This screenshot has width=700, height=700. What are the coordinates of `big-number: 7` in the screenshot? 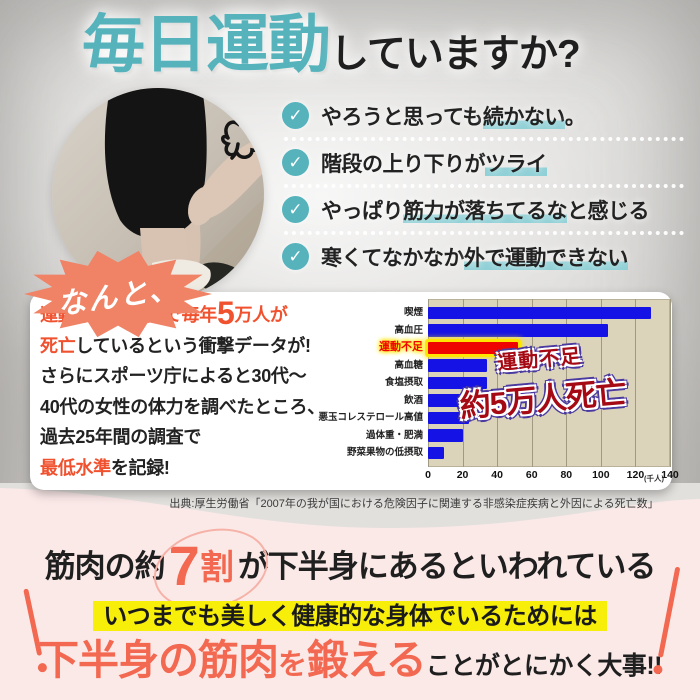 It's located at (184, 565).